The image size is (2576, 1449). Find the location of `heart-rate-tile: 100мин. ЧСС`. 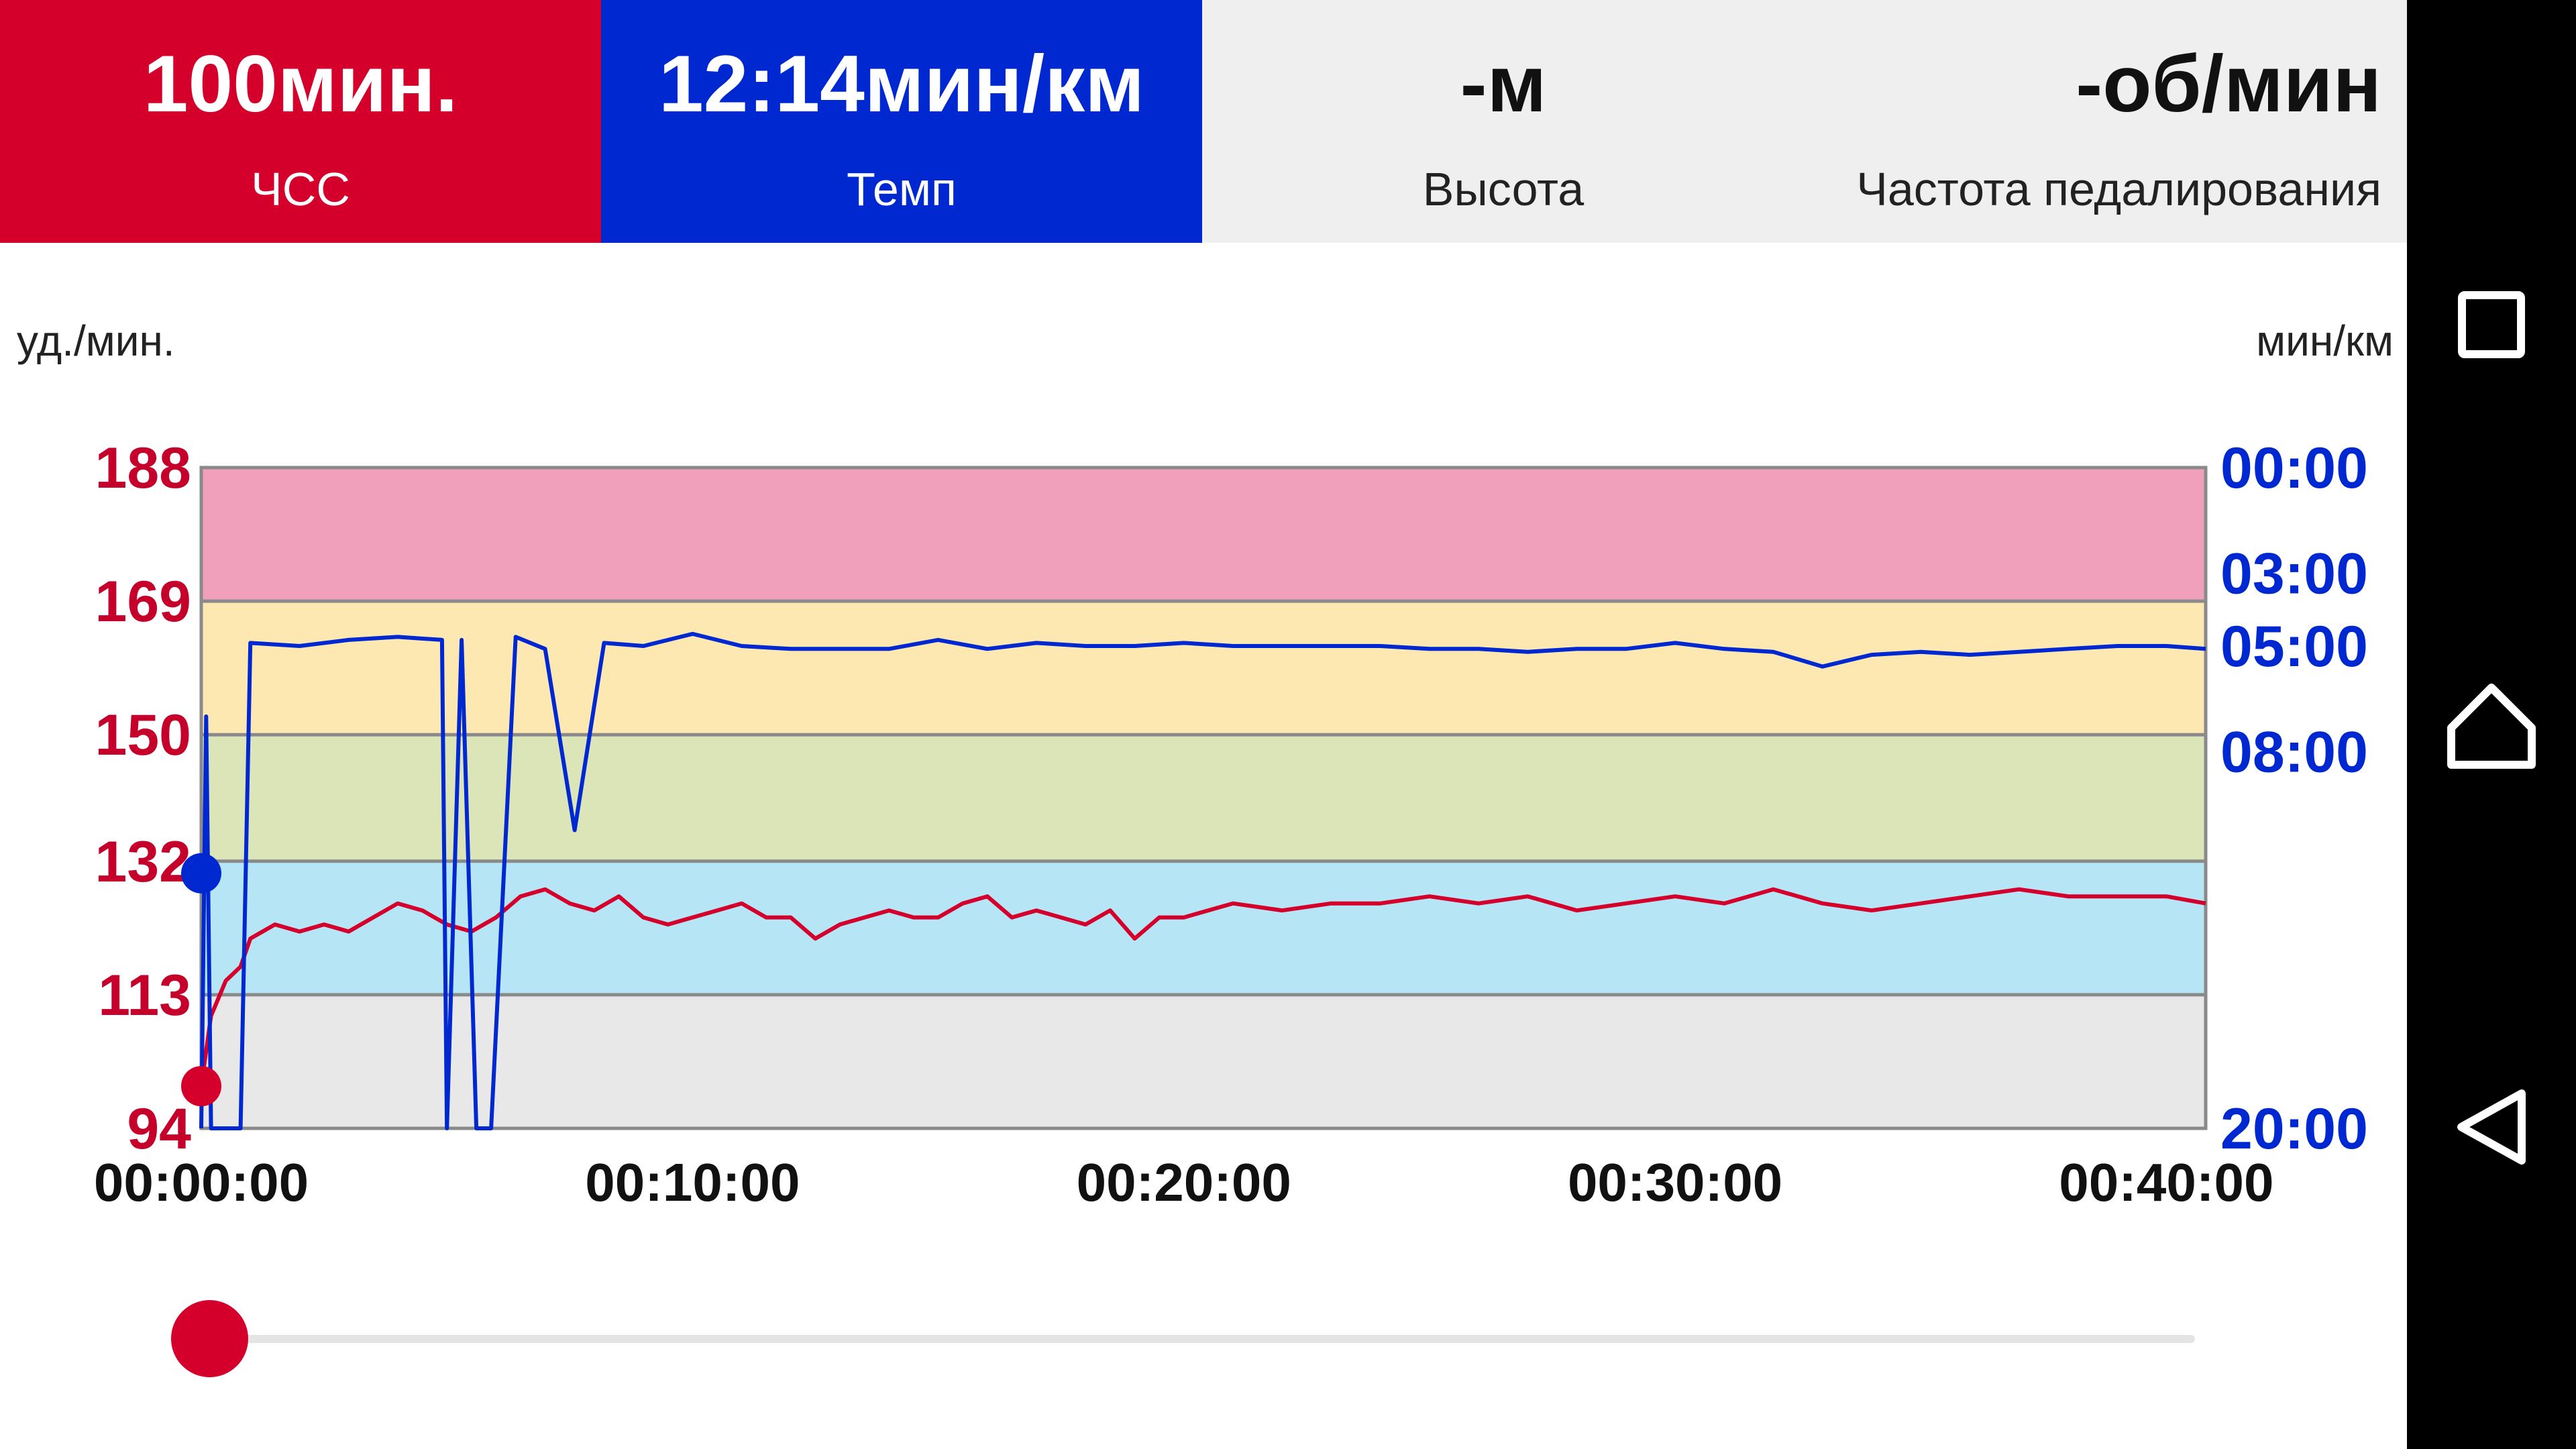

heart-rate-tile: 100мин. ЧСС is located at coordinates (300, 121).